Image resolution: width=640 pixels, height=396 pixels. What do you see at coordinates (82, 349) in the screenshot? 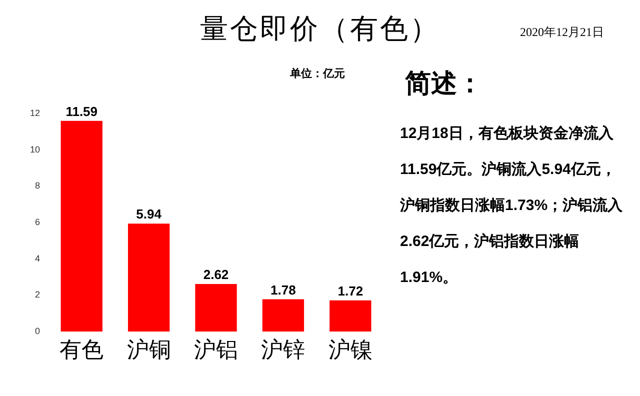
I see `x-tick-label: 有色` at bounding box center [82, 349].